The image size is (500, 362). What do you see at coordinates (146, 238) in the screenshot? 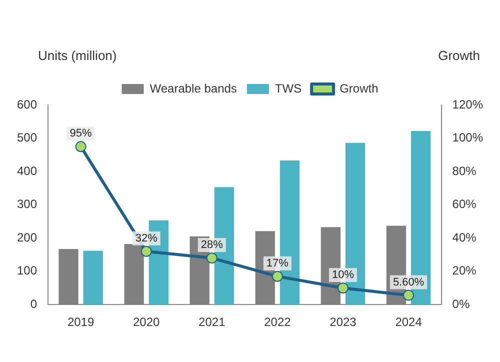
I see `data-label: 32%` at bounding box center [146, 238].